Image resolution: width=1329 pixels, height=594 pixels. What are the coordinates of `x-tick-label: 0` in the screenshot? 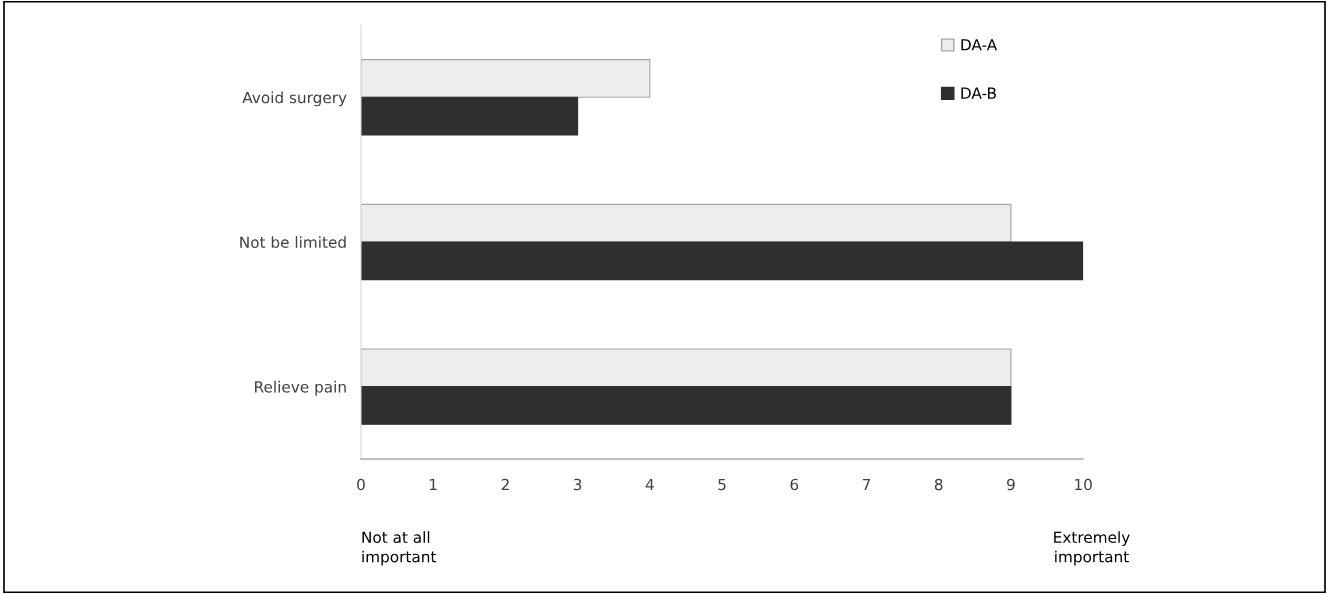 It's located at (361, 484).